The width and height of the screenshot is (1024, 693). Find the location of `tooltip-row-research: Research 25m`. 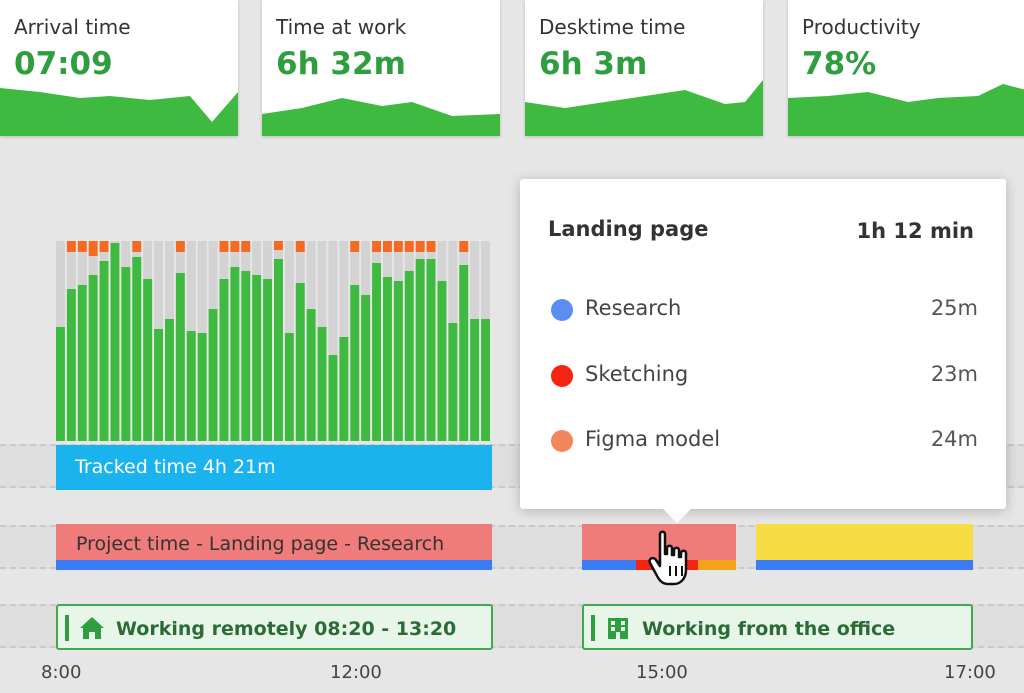

tooltip-row-research: Research 25m is located at coordinates (763, 309).